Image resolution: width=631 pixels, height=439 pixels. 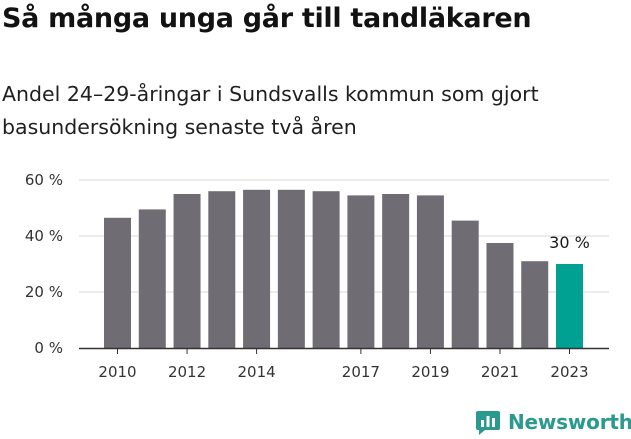 What do you see at coordinates (44, 236) in the screenshot?
I see `y-tick-label: 40 %` at bounding box center [44, 236].